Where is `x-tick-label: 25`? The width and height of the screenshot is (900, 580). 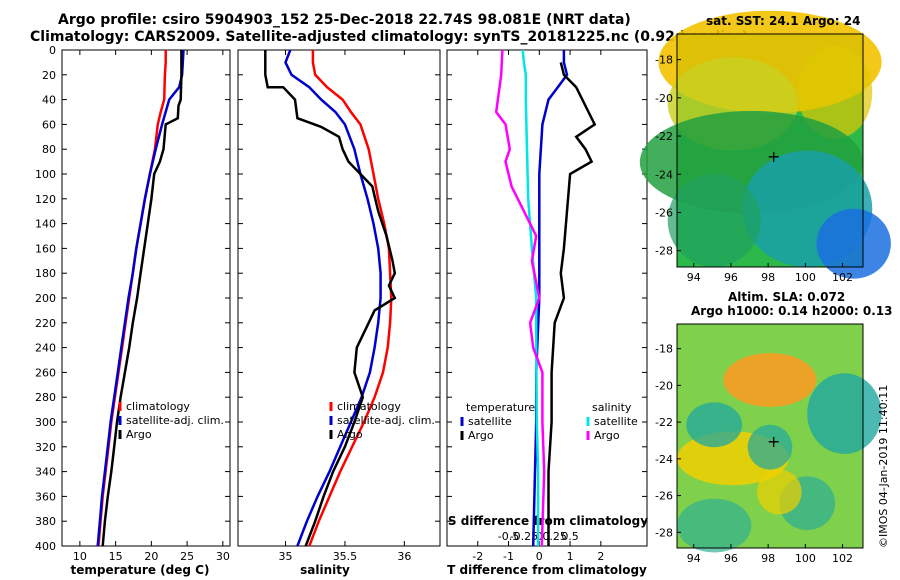
x-tick-label: 25 is located at coordinates (187, 556).